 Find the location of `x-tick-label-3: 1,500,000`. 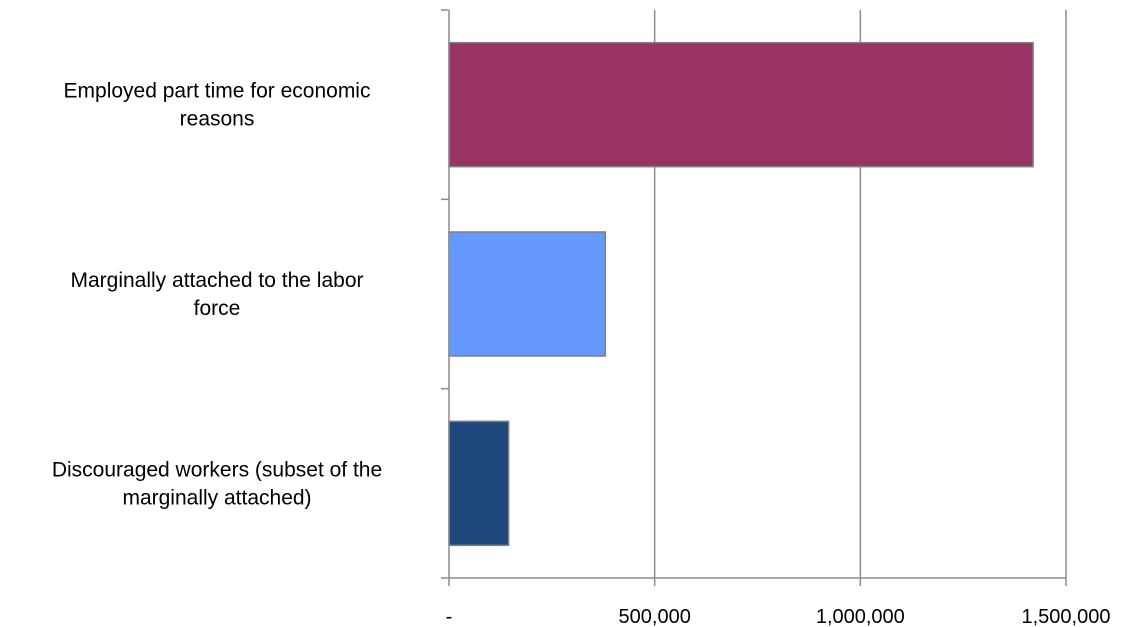

x-tick-label-3: 1,500,000 is located at coordinates (1066, 616).